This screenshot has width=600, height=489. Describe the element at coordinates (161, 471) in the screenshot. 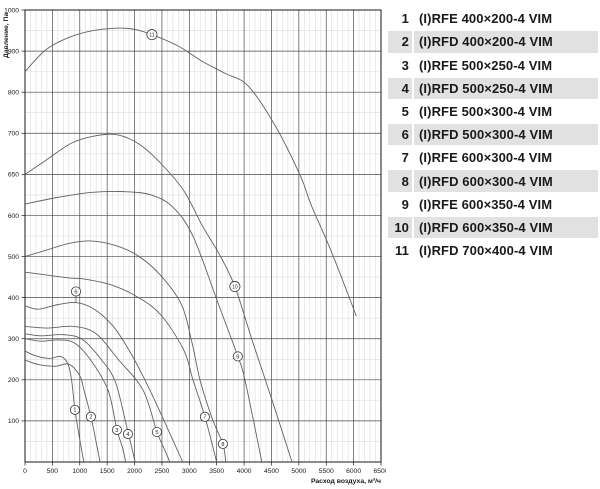

I see `svg-text: 2500` at that location.